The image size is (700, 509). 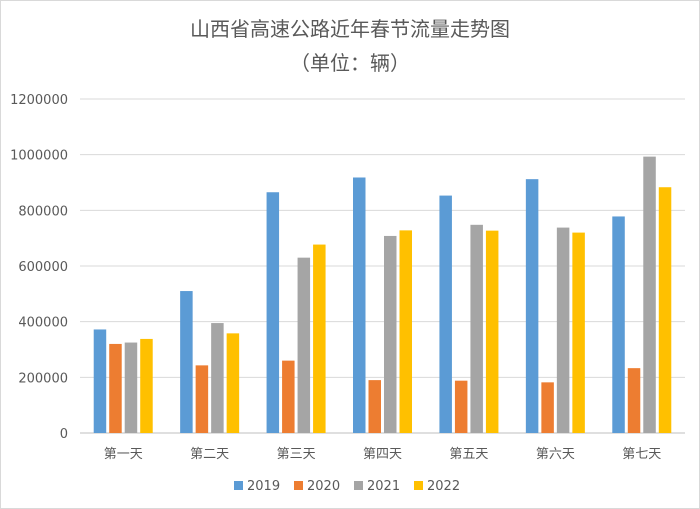 I want to click on x-tick-label: 第五天, so click(x=468, y=454).